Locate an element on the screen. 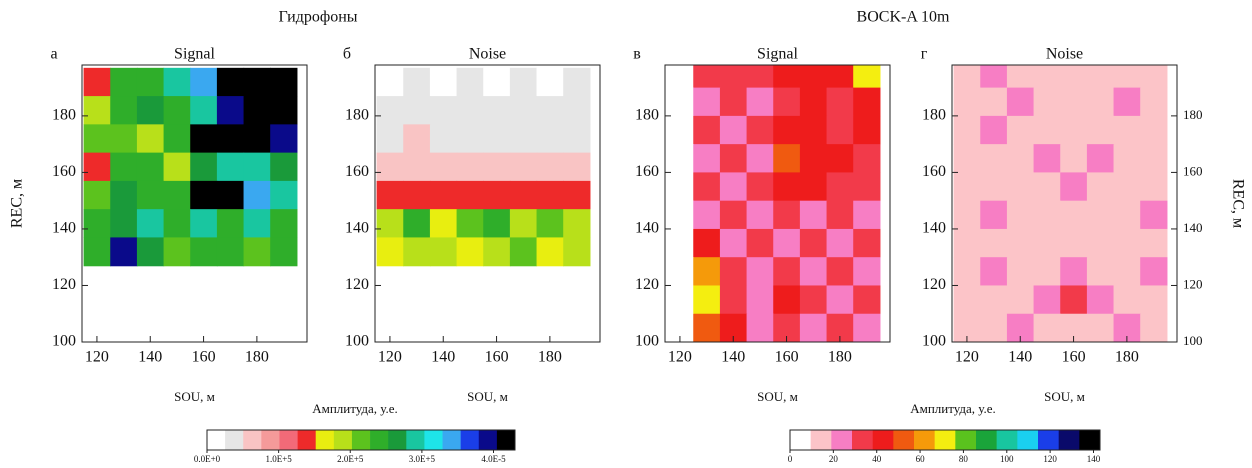 The height and width of the screenshot is (468, 1252). y-tick-label: 140 is located at coordinates (357, 228).